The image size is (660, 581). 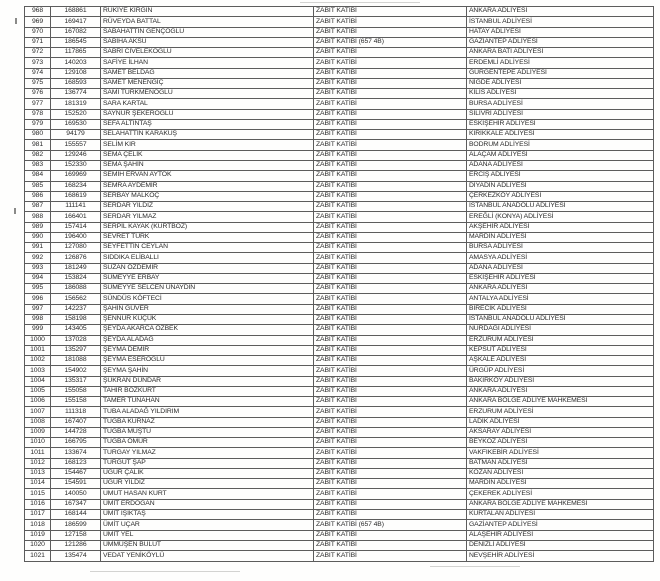 What do you see at coordinates (207, 73) in the screenshot?
I see `cell-person-name: SAMET BELDAĞ` at bounding box center [207, 73].